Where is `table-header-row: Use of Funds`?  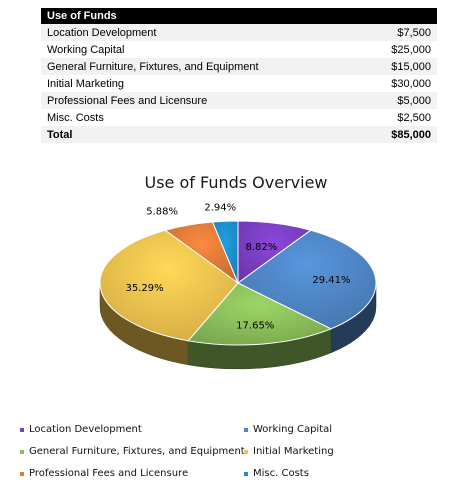 table-header-row: Use of Funds is located at coordinates (239, 16).